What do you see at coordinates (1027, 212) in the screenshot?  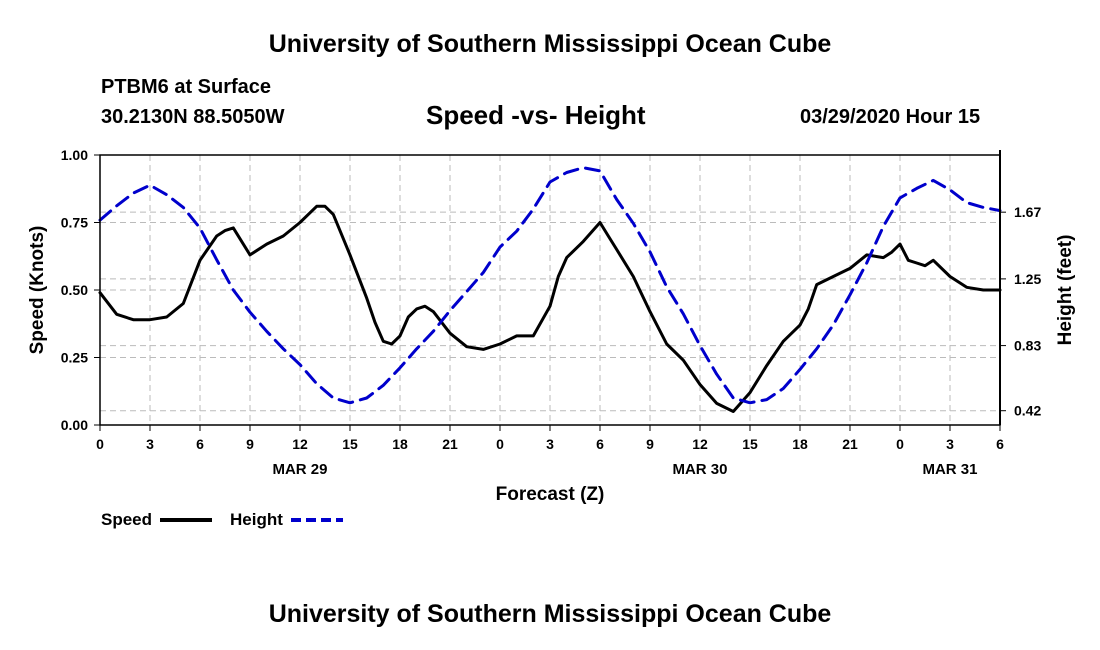 I see `y2-tick-label: 1.67` at bounding box center [1027, 212].